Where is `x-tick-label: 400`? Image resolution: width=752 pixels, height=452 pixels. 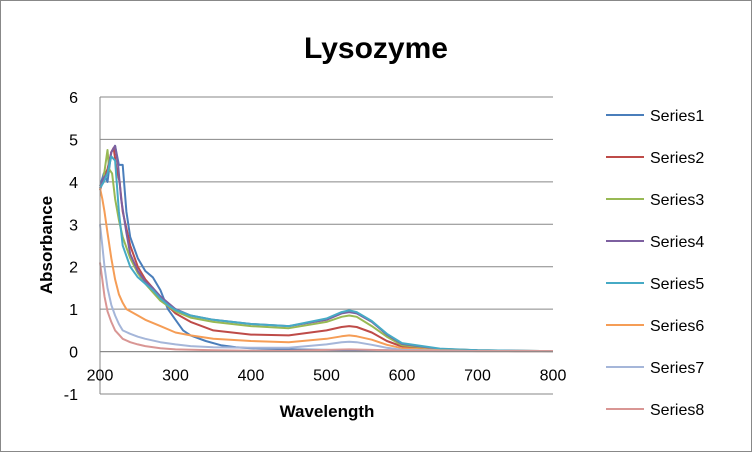 x-tick-label: 400 is located at coordinates (251, 376).